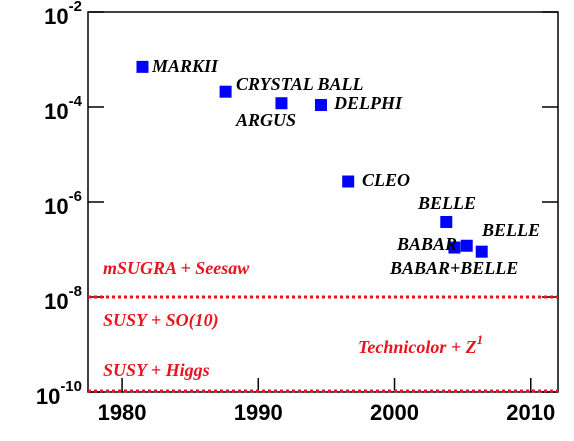  What do you see at coordinates (265, 120) in the screenshot?
I see `point-label: ARGUS` at bounding box center [265, 120].